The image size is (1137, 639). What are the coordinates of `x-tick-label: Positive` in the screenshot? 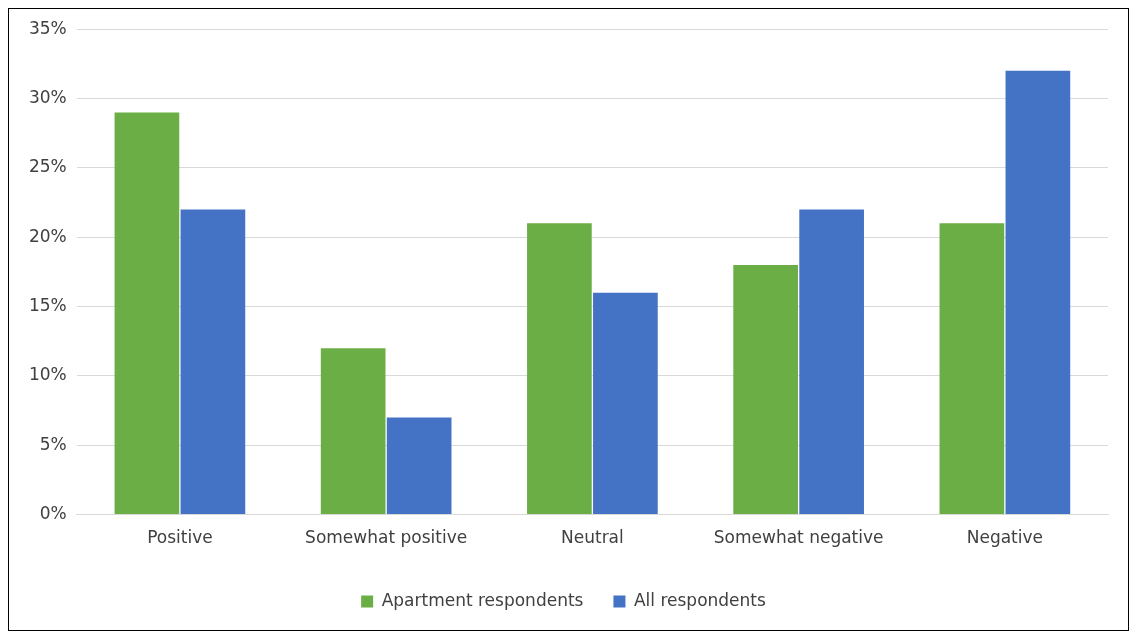 It's located at (180, 537).